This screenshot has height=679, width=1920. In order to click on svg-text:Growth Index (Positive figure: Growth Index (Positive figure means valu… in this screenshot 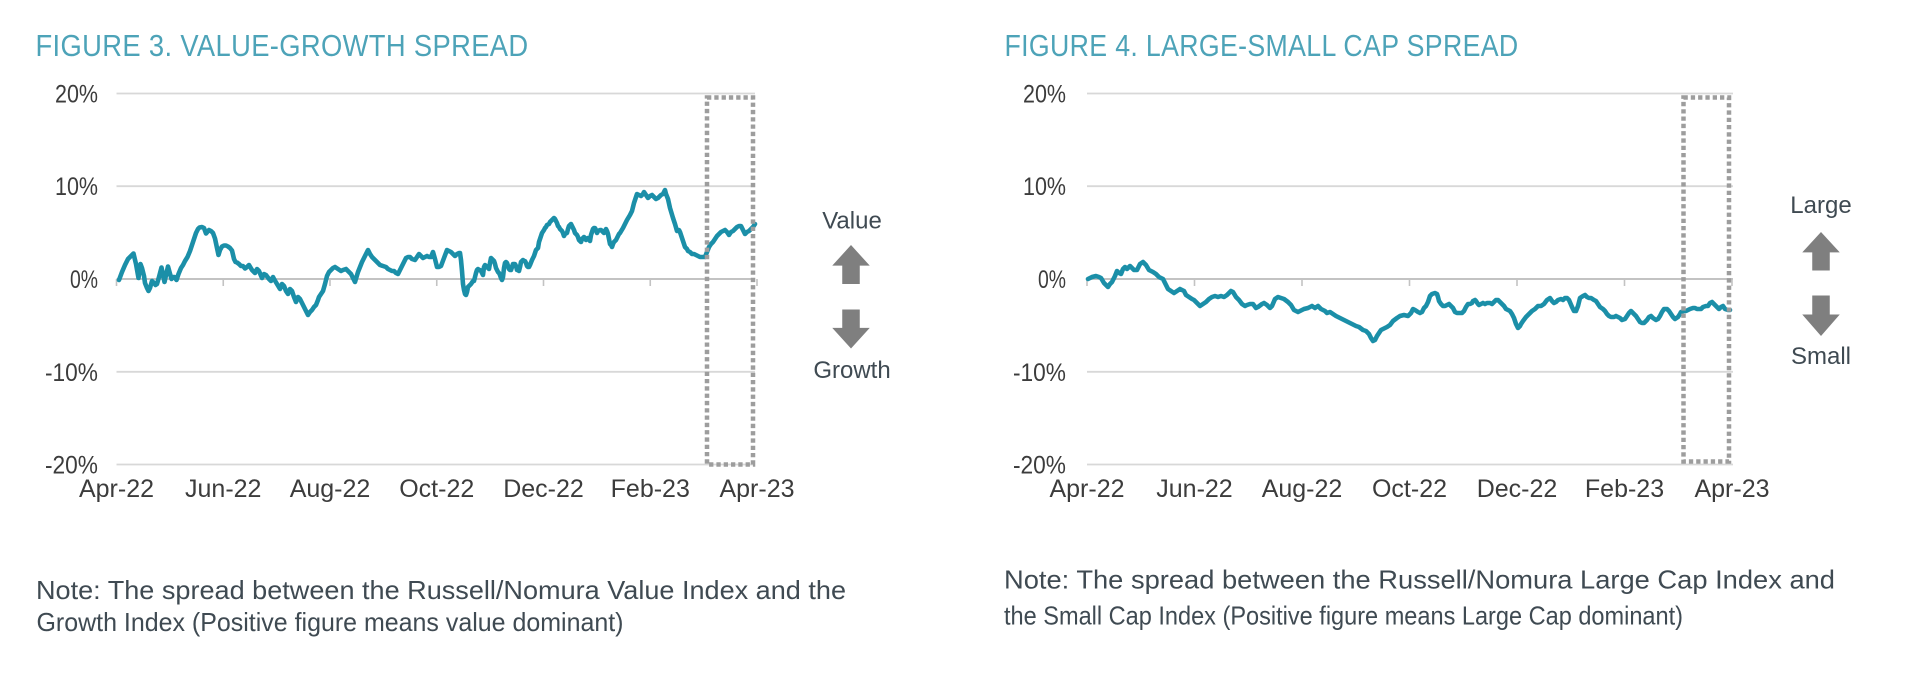, I will do `click(330, 622)`.